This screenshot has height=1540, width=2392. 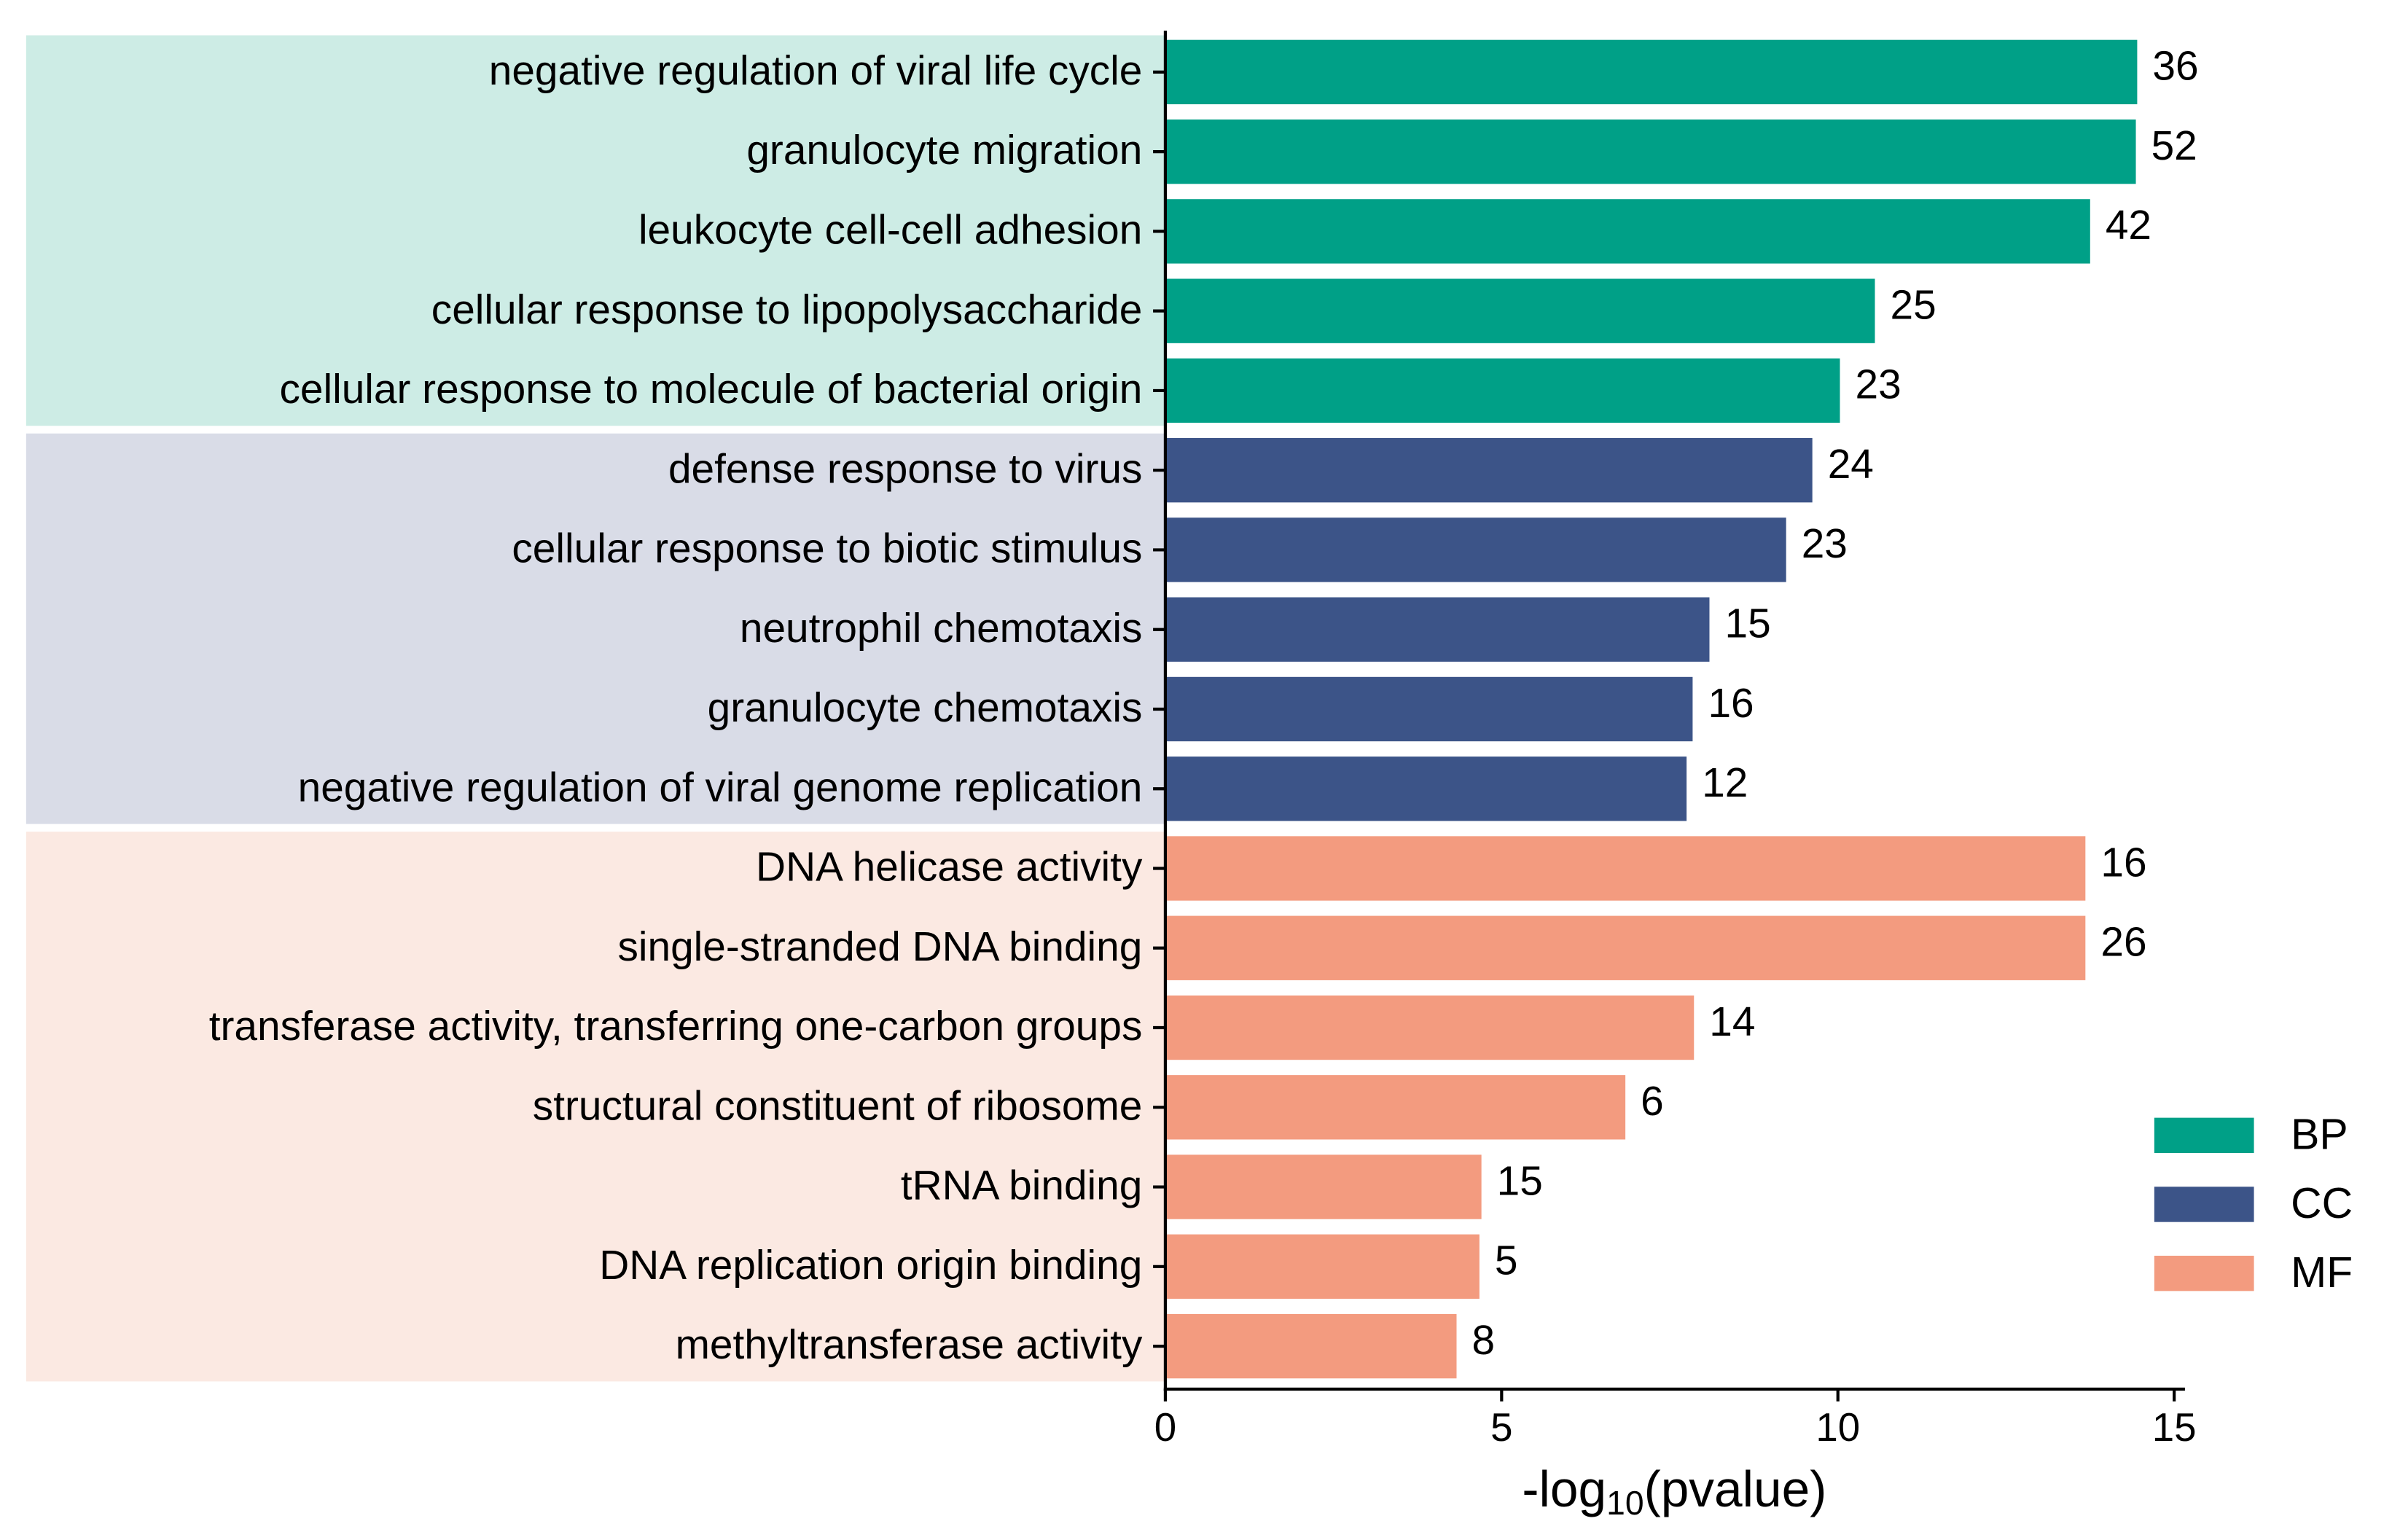 What do you see at coordinates (2322, 1203) in the screenshot?
I see `legend-label: CC` at bounding box center [2322, 1203].